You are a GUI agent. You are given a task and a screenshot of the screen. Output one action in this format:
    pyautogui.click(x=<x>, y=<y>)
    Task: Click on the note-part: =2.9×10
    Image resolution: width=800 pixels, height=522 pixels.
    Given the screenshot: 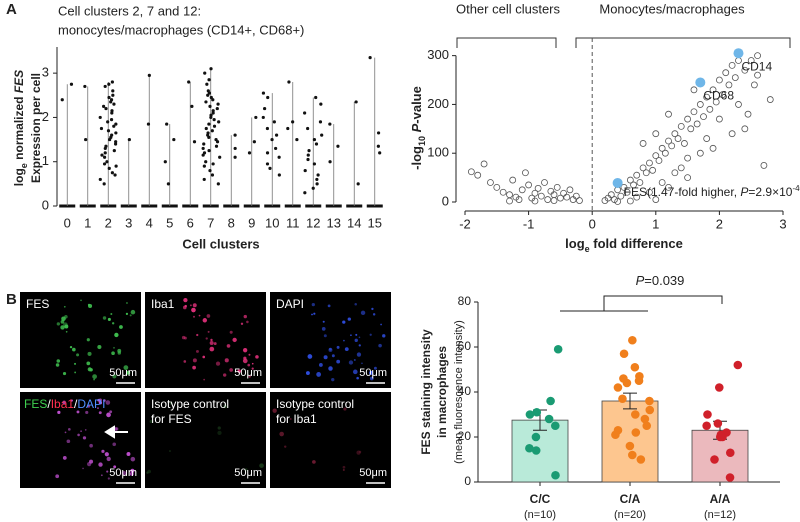 What is the action you would take?
    pyautogui.click(x=770, y=192)
    